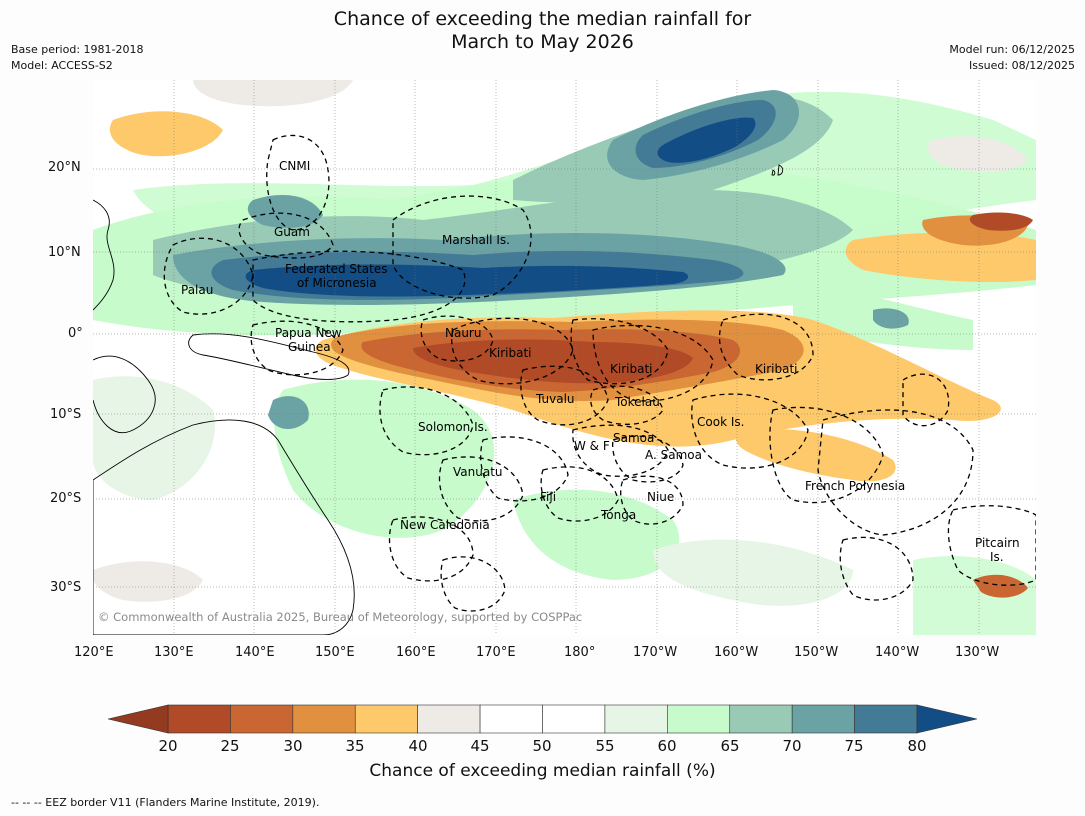 The width and height of the screenshot is (1085, 816). I want to click on label-fiji: Fiji, so click(548, 497).